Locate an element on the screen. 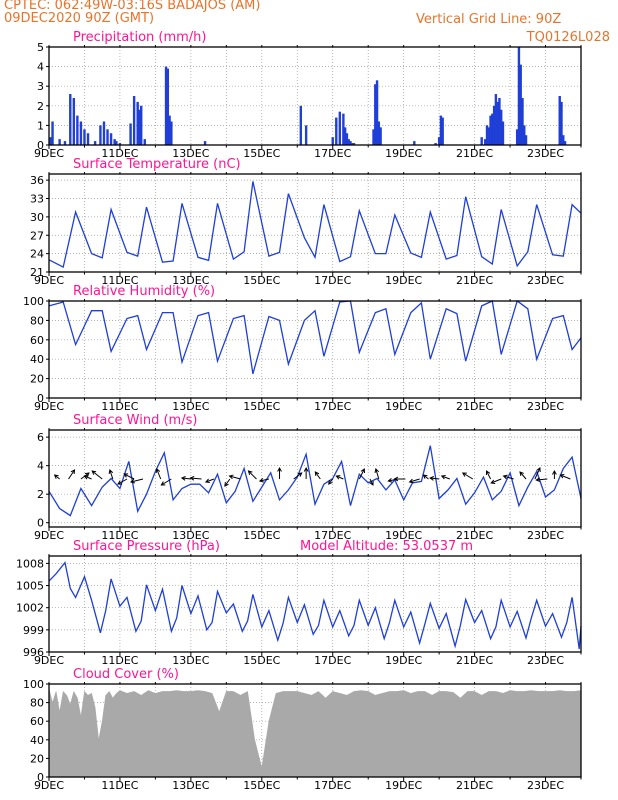 The image size is (618, 800). y-tick-label: 5 is located at coordinates (40, 47).